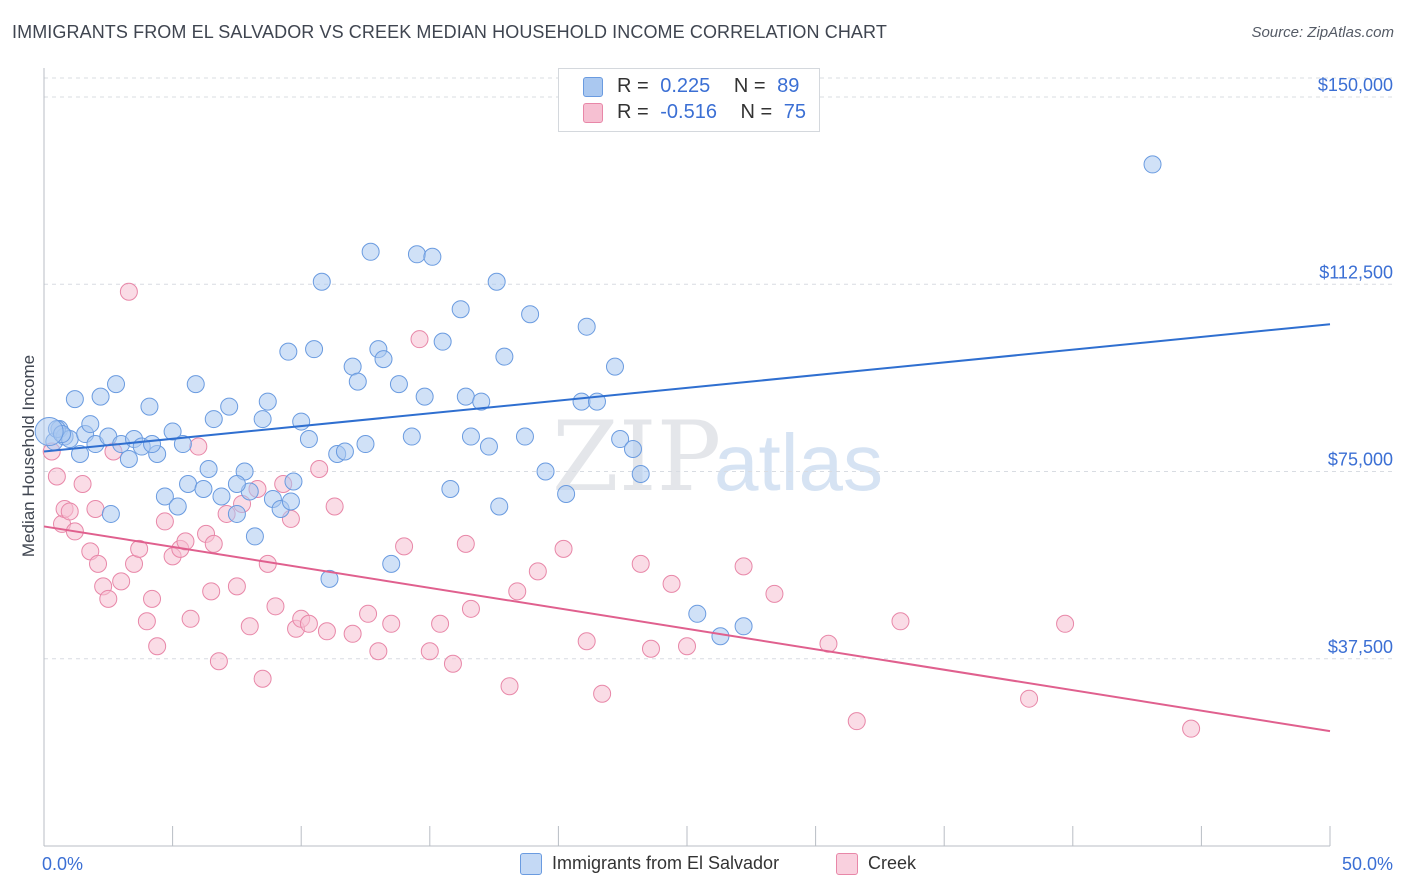  Describe the element at coordinates (1355, 85) in the screenshot. I see `y-tick-label: $150,000` at that location.